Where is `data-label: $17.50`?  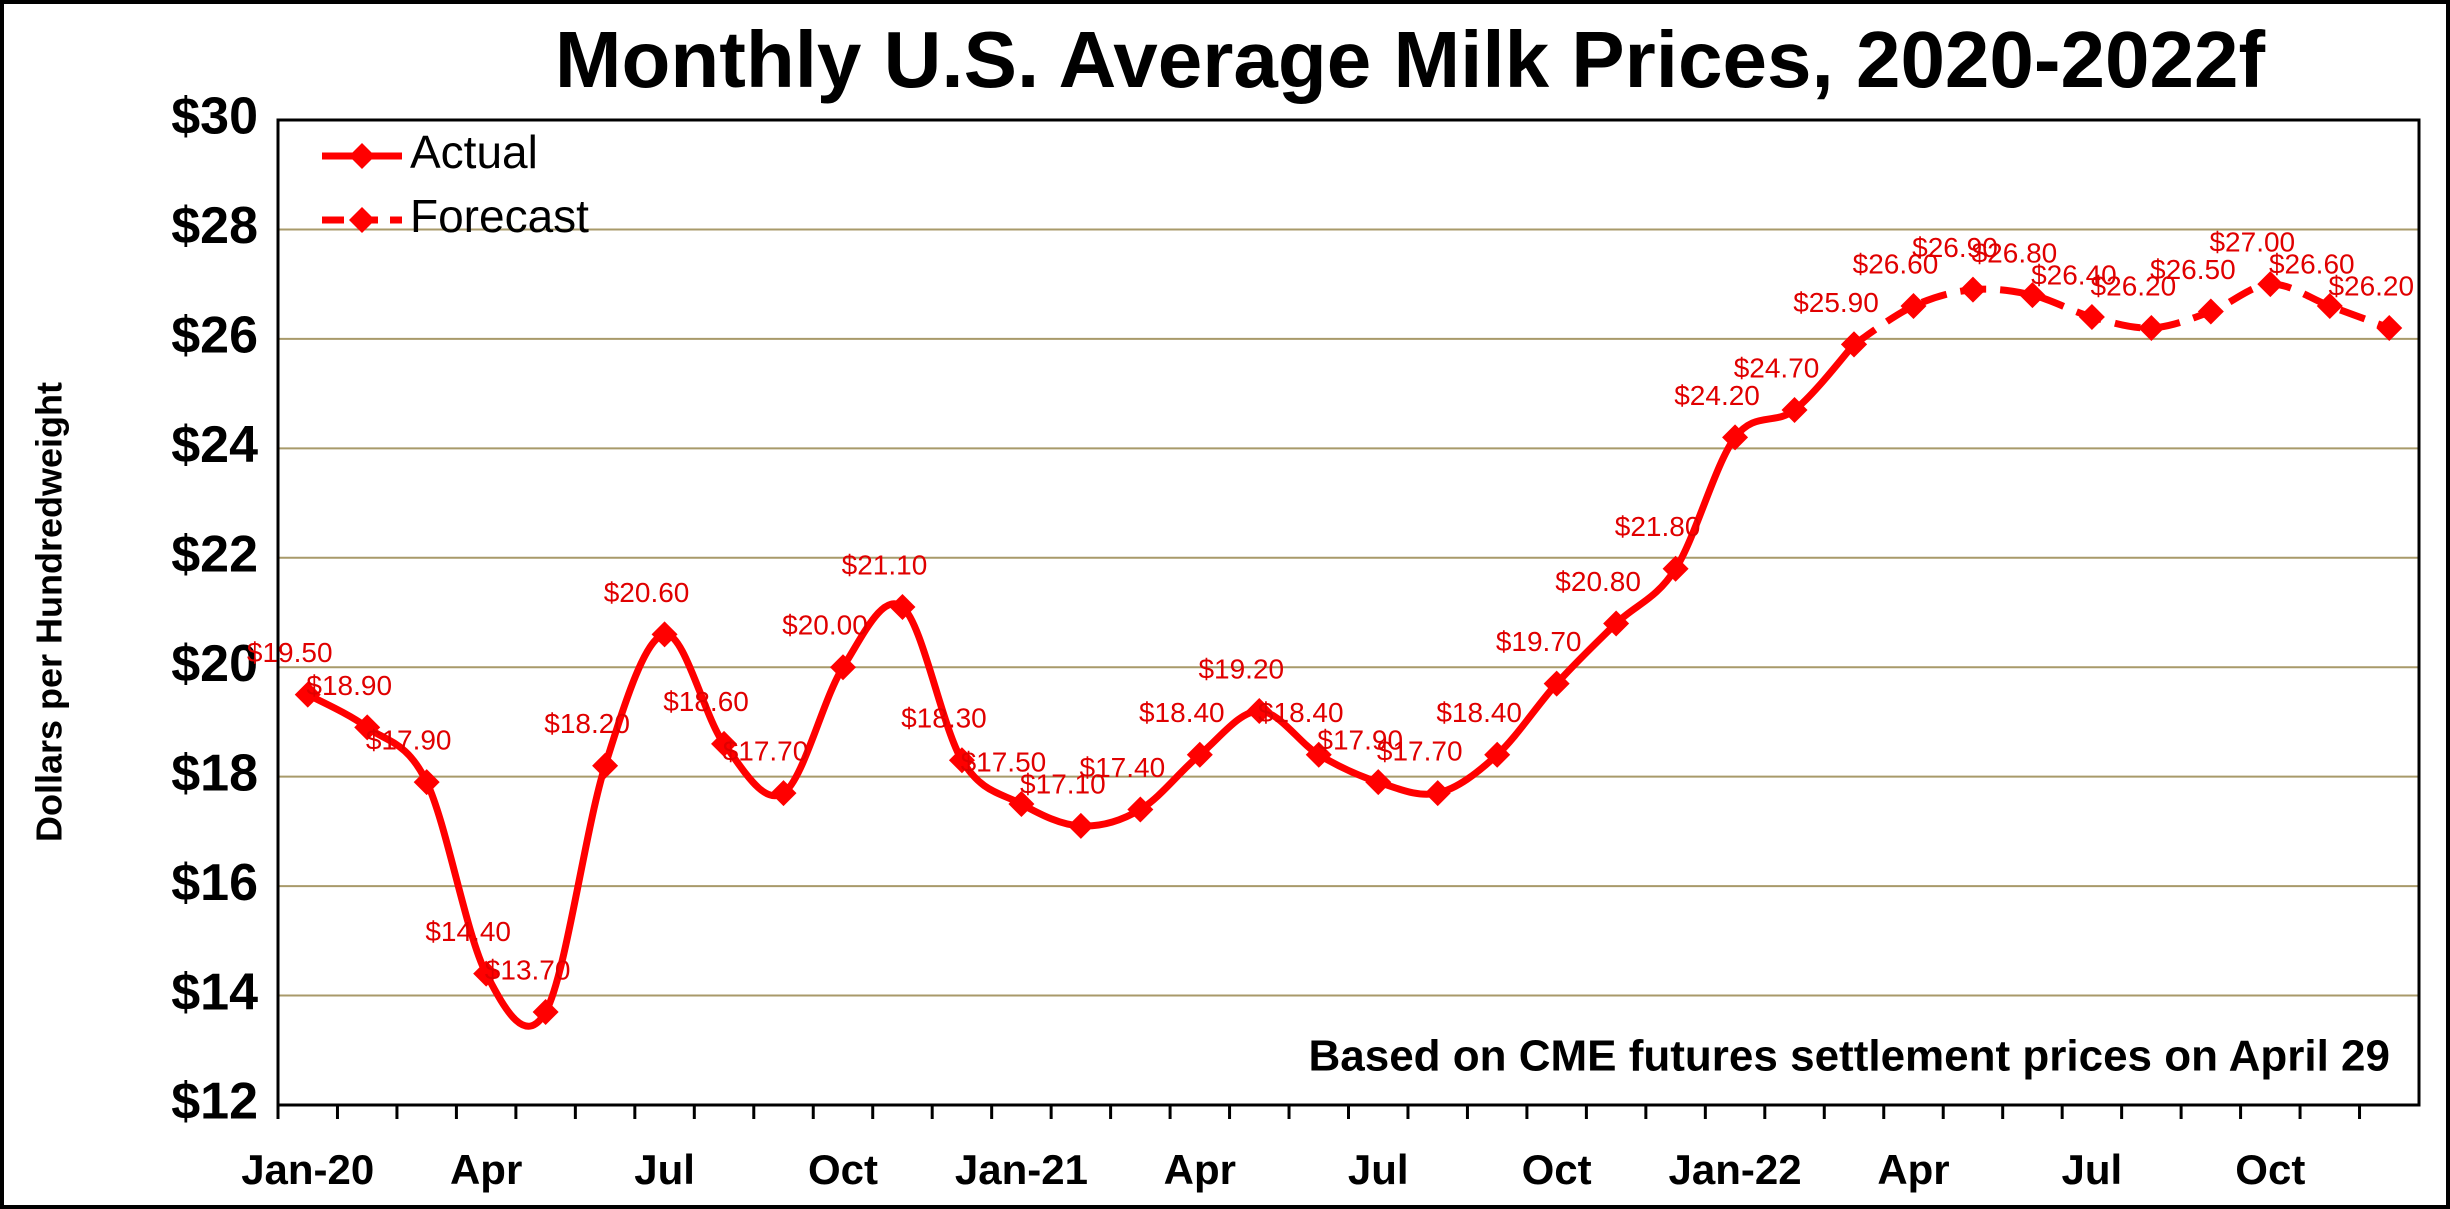 data-label: $17.50 is located at coordinates (1004, 761).